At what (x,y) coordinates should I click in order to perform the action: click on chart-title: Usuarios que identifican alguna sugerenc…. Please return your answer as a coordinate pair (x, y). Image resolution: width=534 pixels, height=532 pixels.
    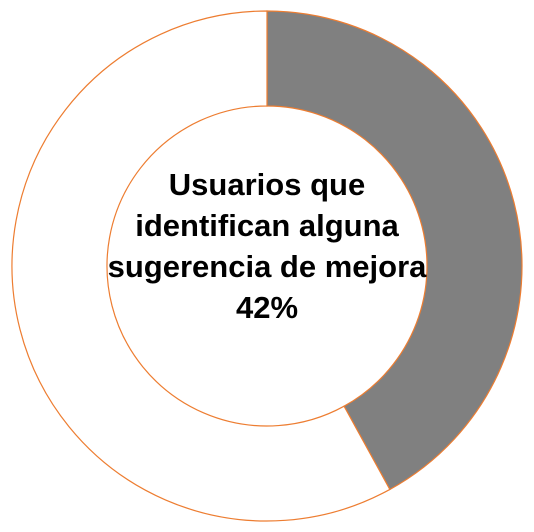
    Looking at the image, I should click on (267, 225).